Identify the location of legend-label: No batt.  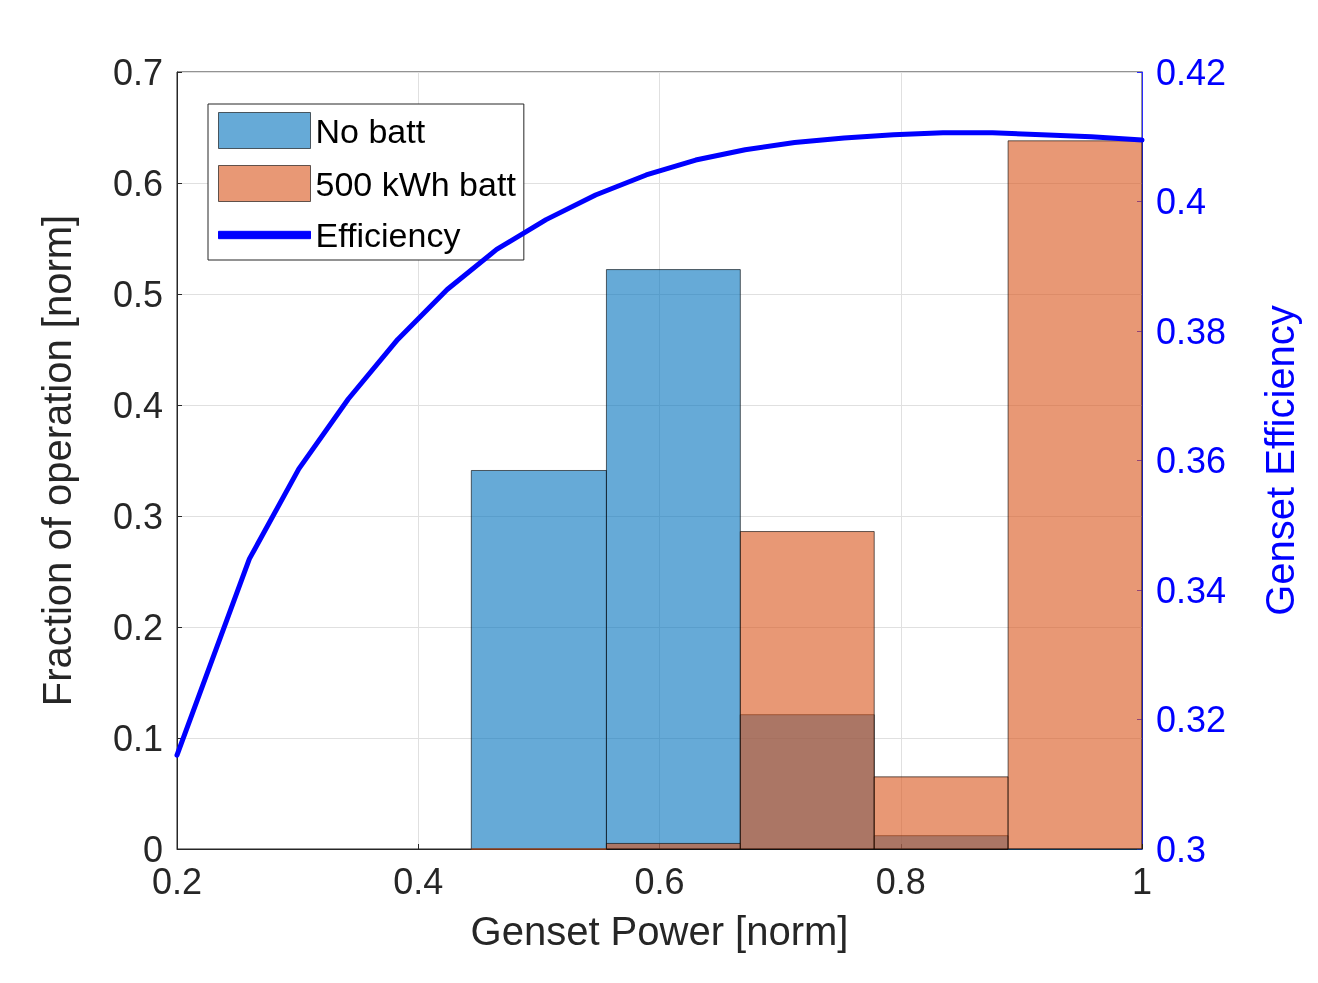
(370, 130).